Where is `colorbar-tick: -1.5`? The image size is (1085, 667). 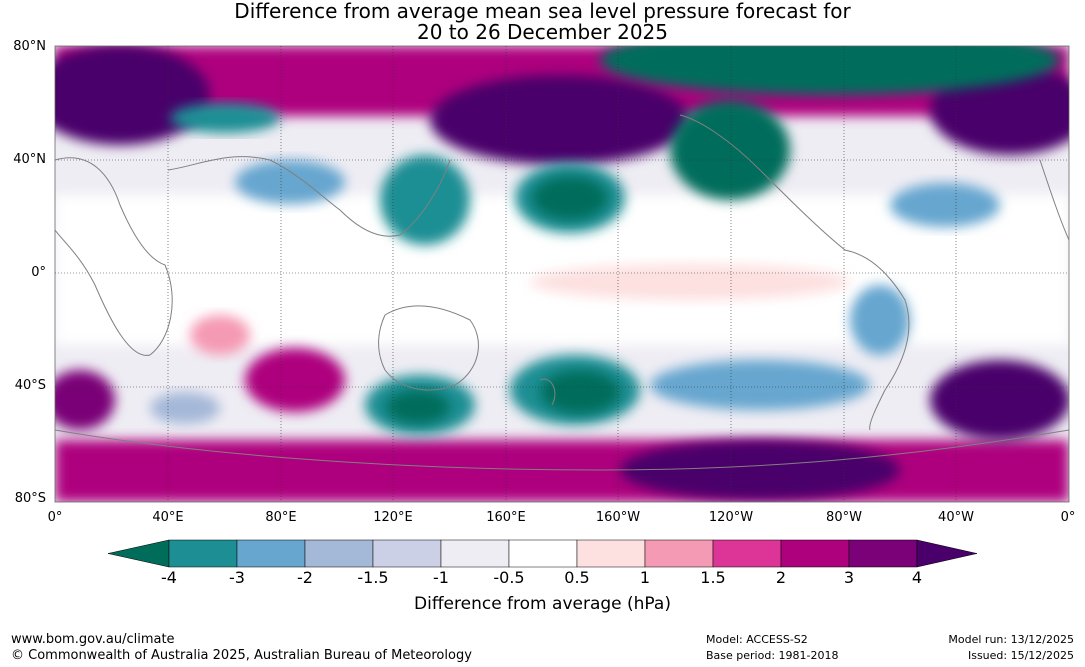 colorbar-tick: -1.5 is located at coordinates (373, 577).